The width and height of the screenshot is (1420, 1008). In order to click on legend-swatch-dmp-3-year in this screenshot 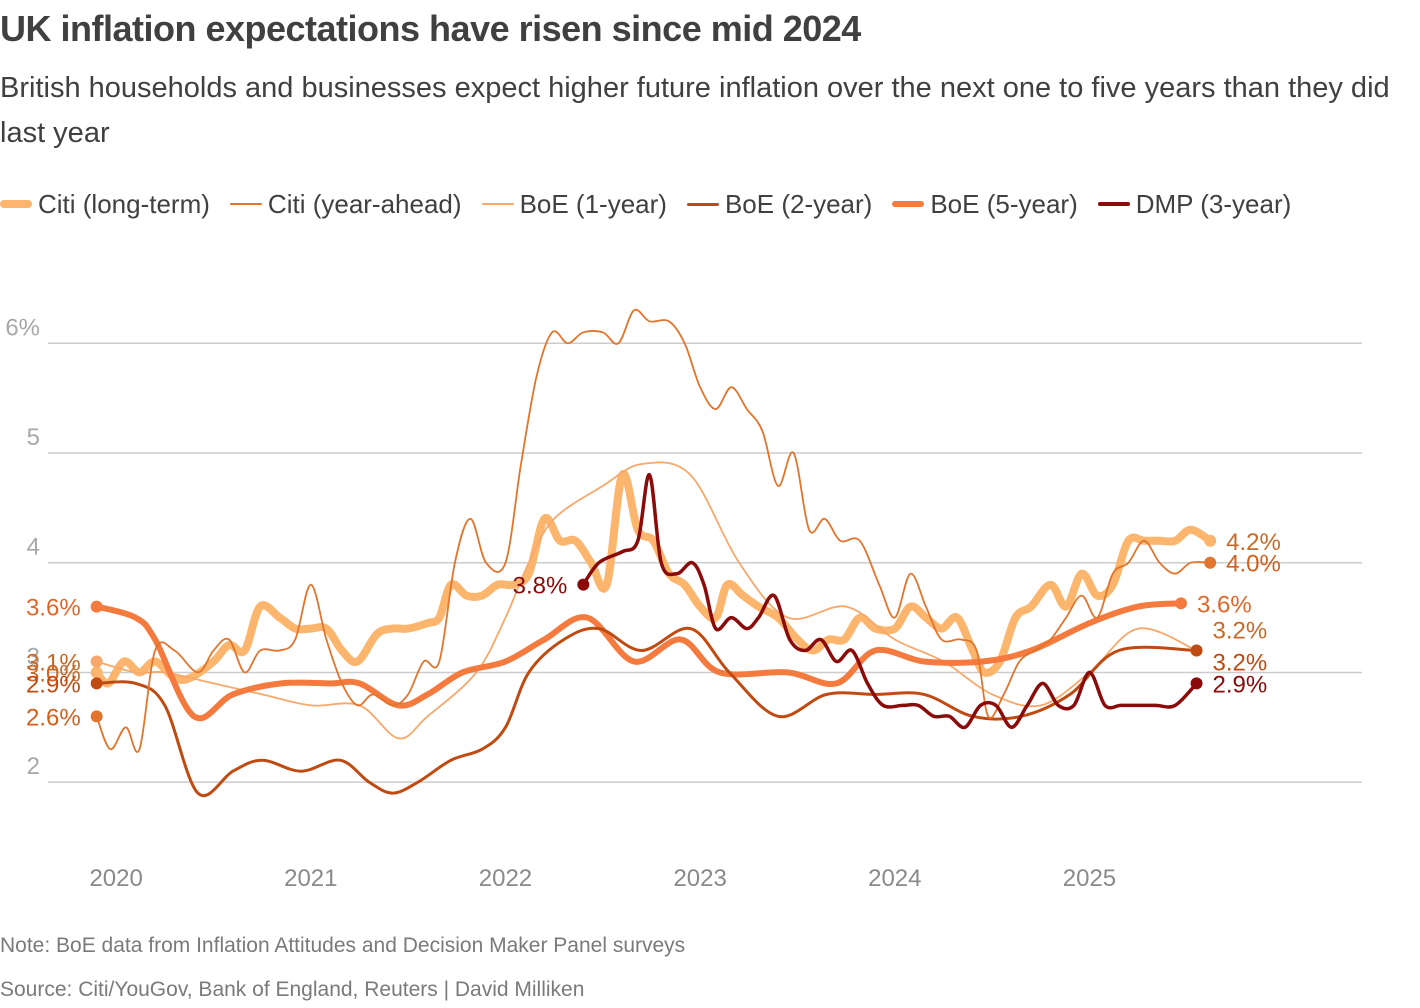, I will do `click(1113, 204)`.